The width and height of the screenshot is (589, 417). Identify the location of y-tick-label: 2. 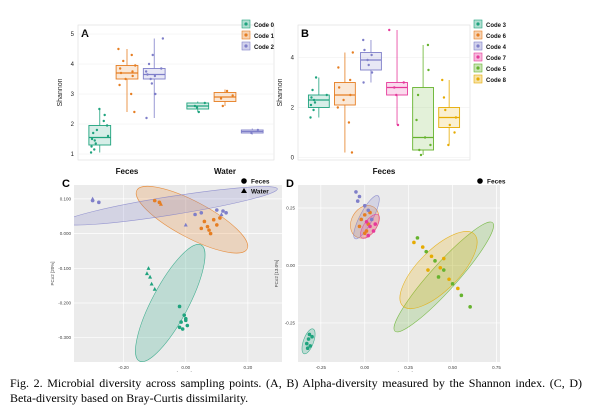
(293, 109).